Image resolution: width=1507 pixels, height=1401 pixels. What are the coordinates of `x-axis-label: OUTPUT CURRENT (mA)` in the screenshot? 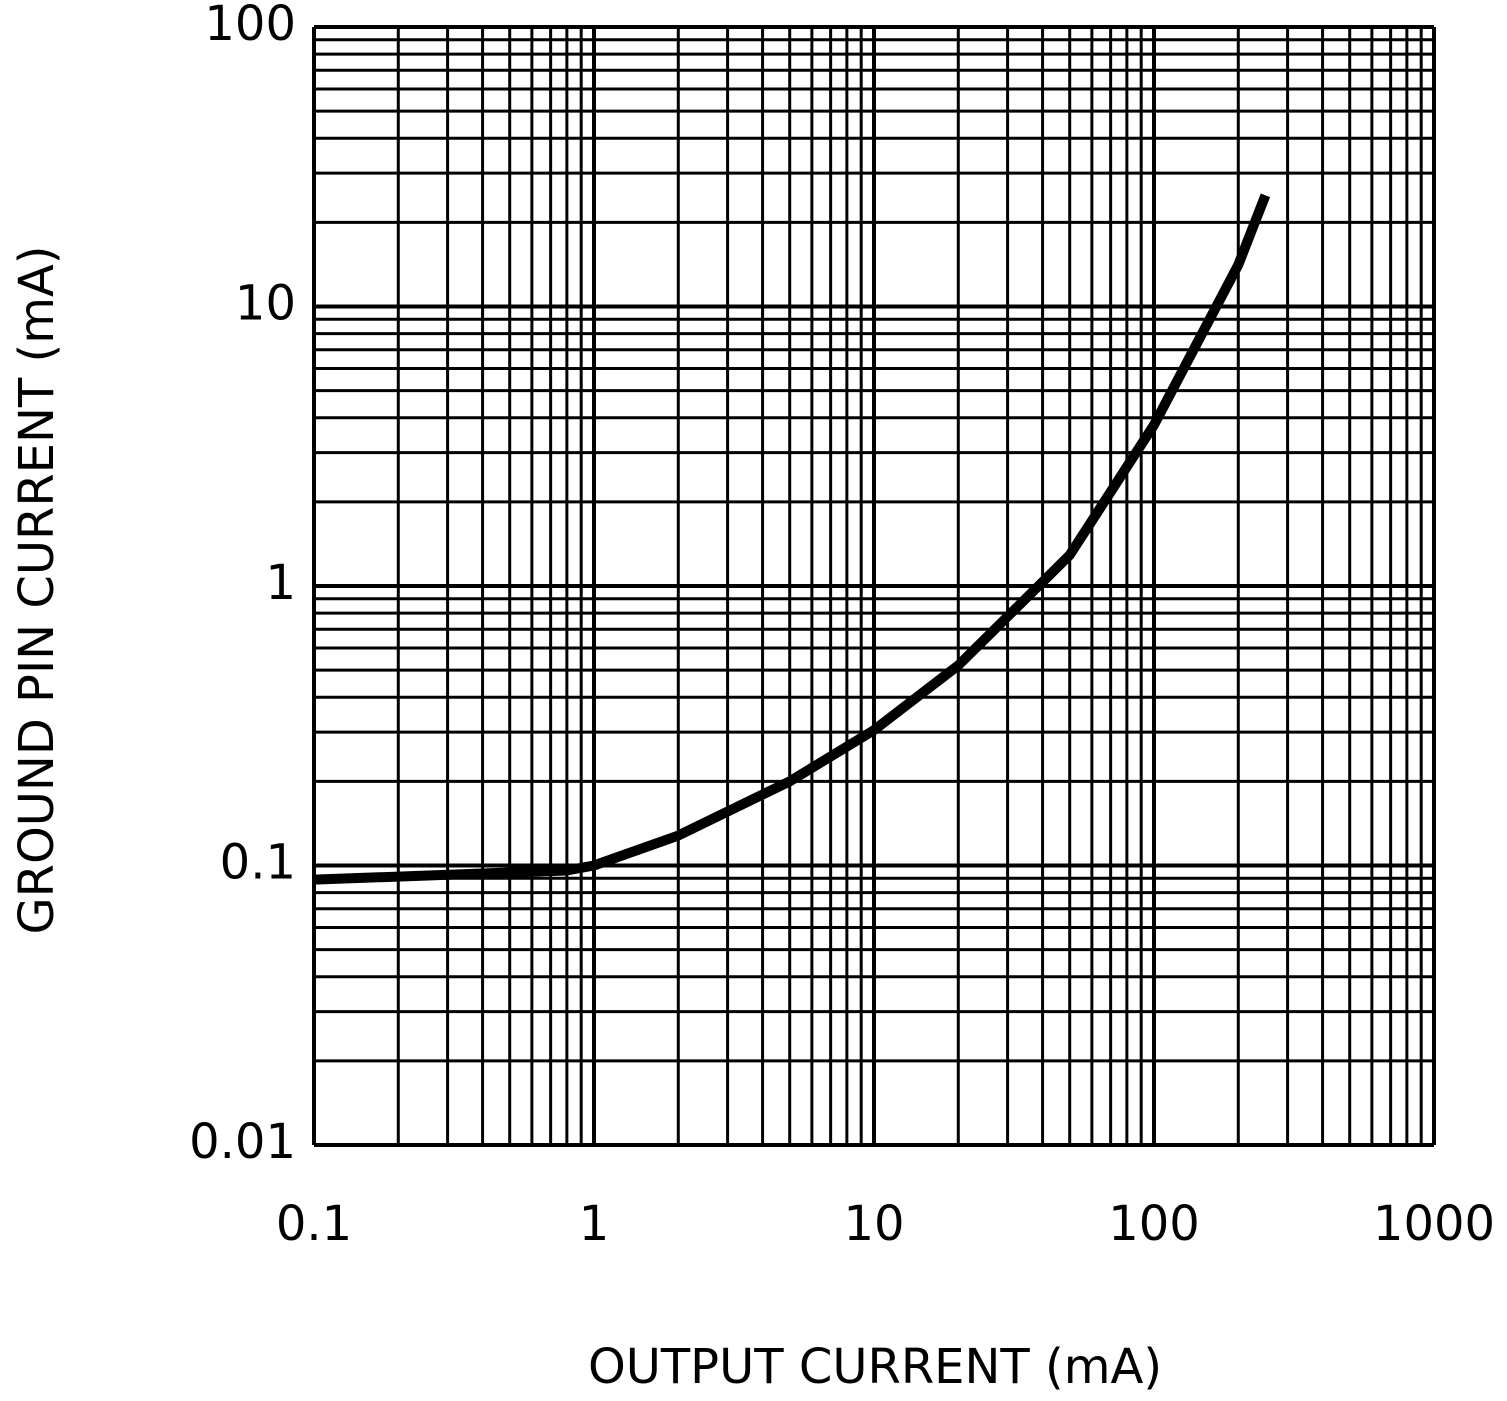 It's located at (875, 1367).